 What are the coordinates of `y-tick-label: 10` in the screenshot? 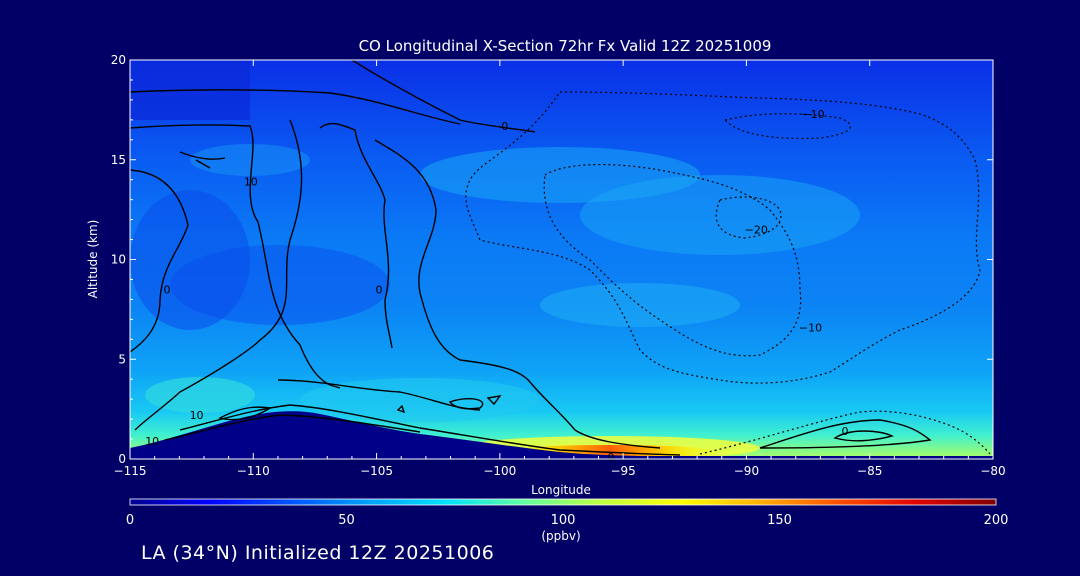 It's located at (118, 260).